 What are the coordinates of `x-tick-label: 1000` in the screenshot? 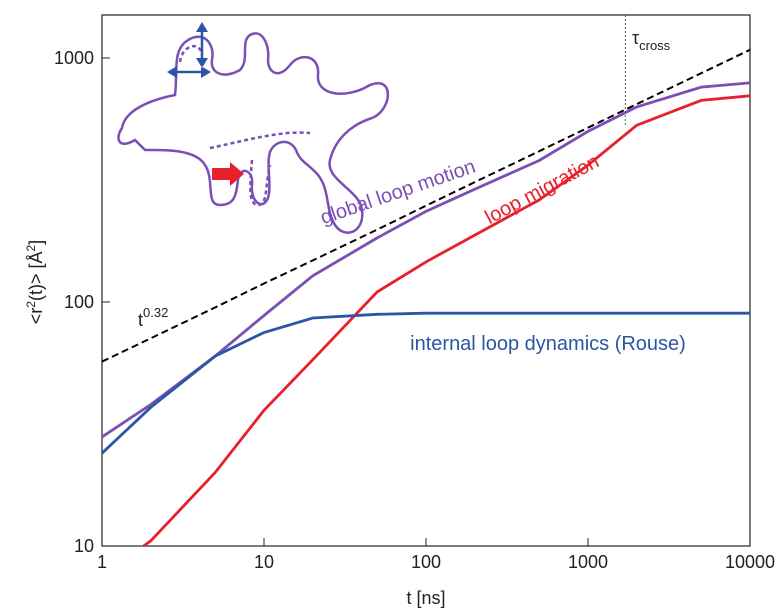 It's located at (588, 562).